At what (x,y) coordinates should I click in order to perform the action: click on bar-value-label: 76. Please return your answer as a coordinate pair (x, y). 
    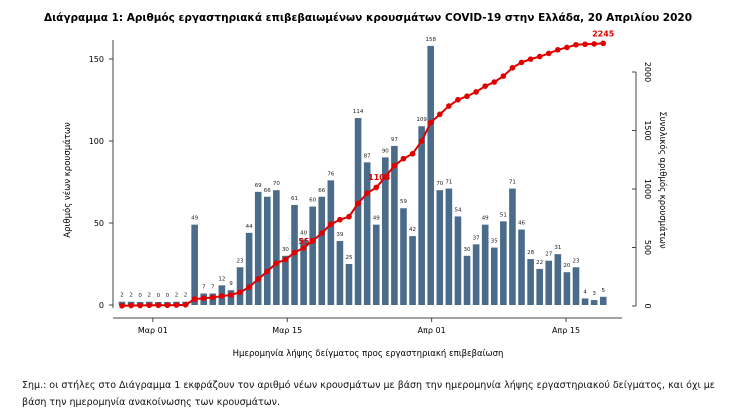
    Looking at the image, I should click on (330, 174).